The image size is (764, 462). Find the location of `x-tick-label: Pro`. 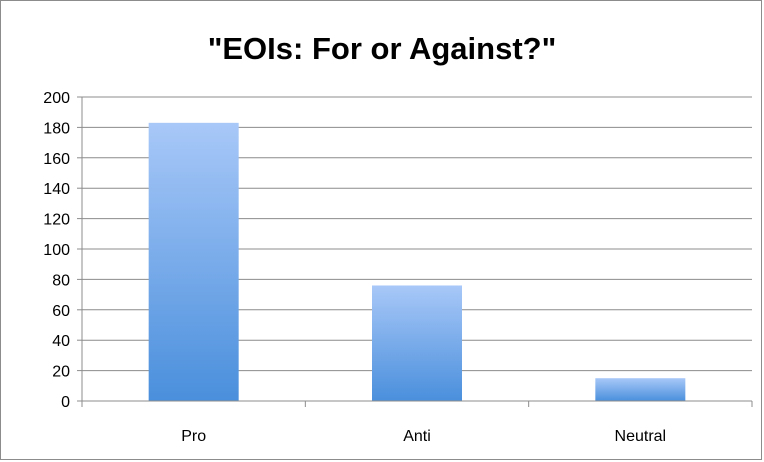

x-tick-label: Pro is located at coordinates (193, 436).